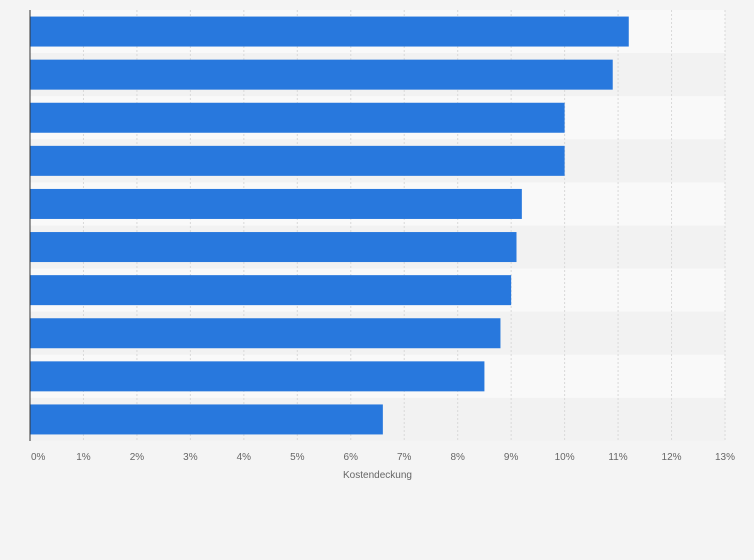 The image size is (754, 560). Describe the element at coordinates (244, 457) in the screenshot. I see `x-tick-label: 4%` at that location.